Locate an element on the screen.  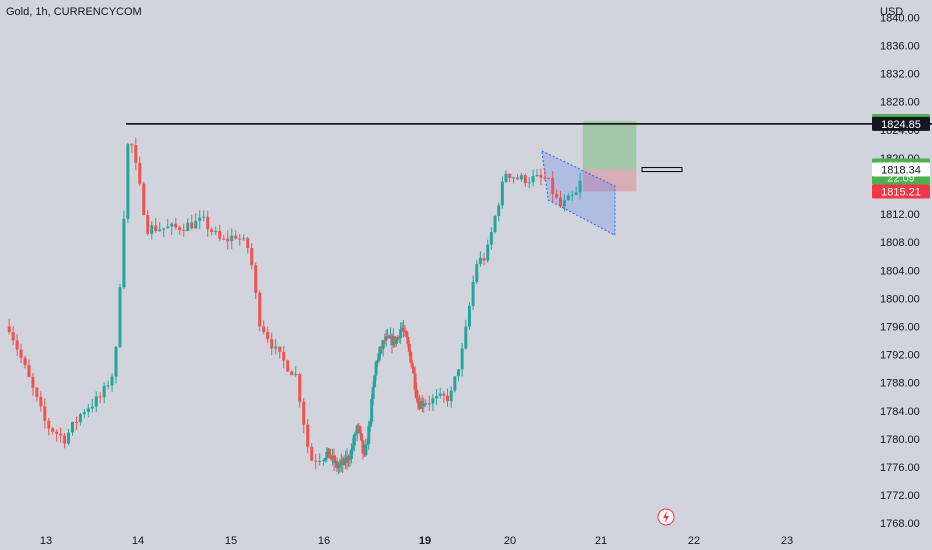
lightning-icon is located at coordinates (666, 517).